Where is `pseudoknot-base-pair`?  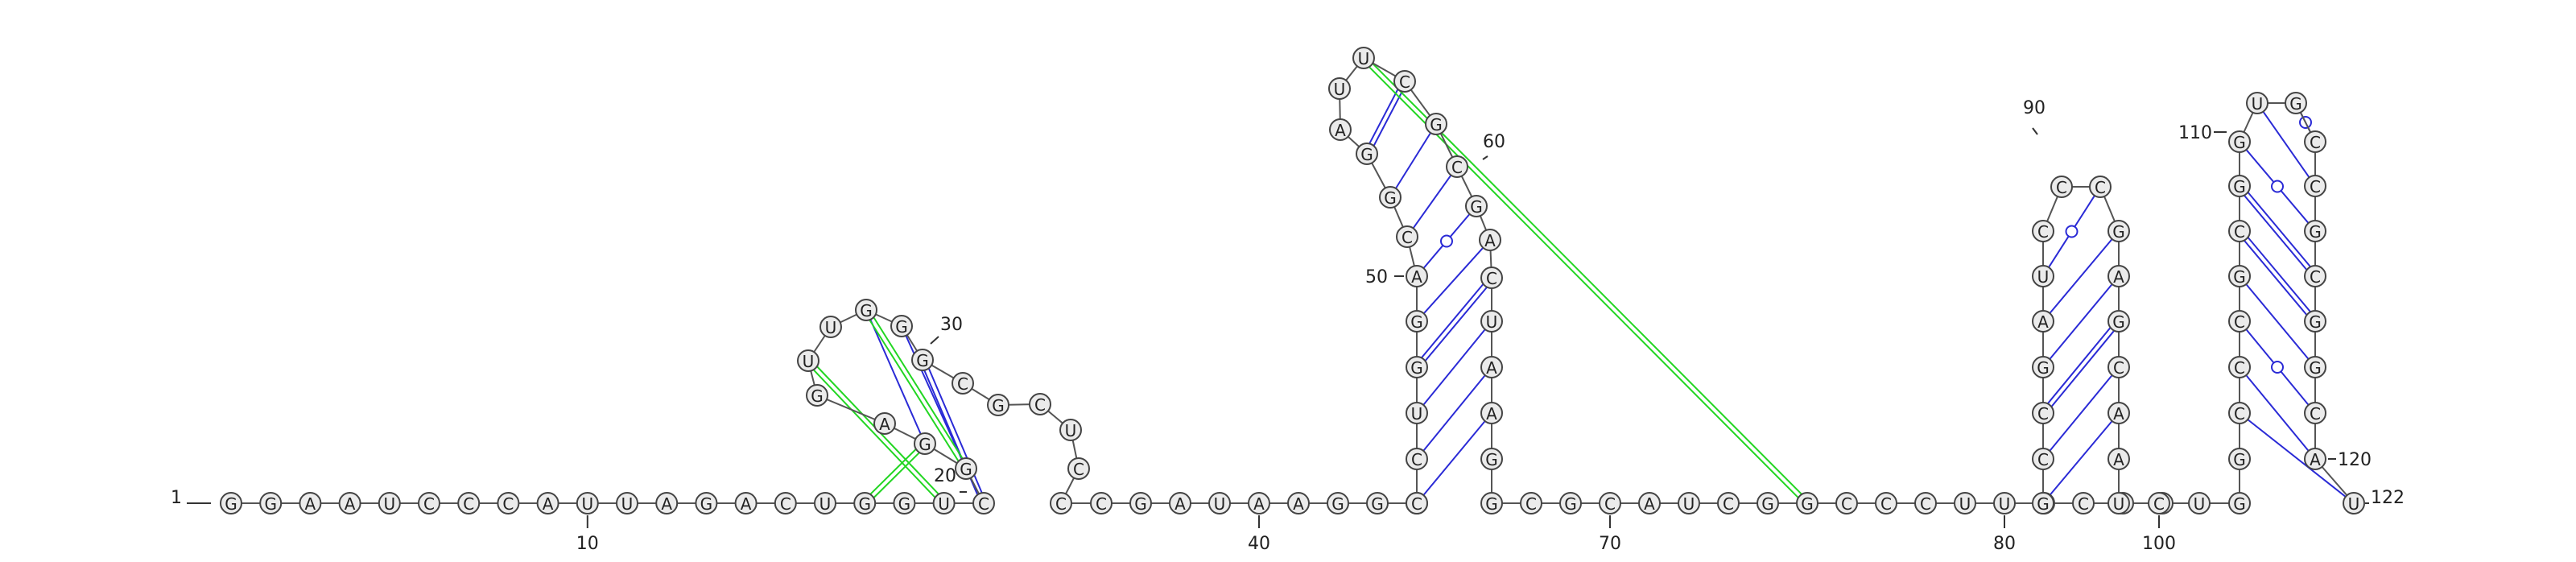
pseudoknot-base-pair is located at coordinates (874, 433).